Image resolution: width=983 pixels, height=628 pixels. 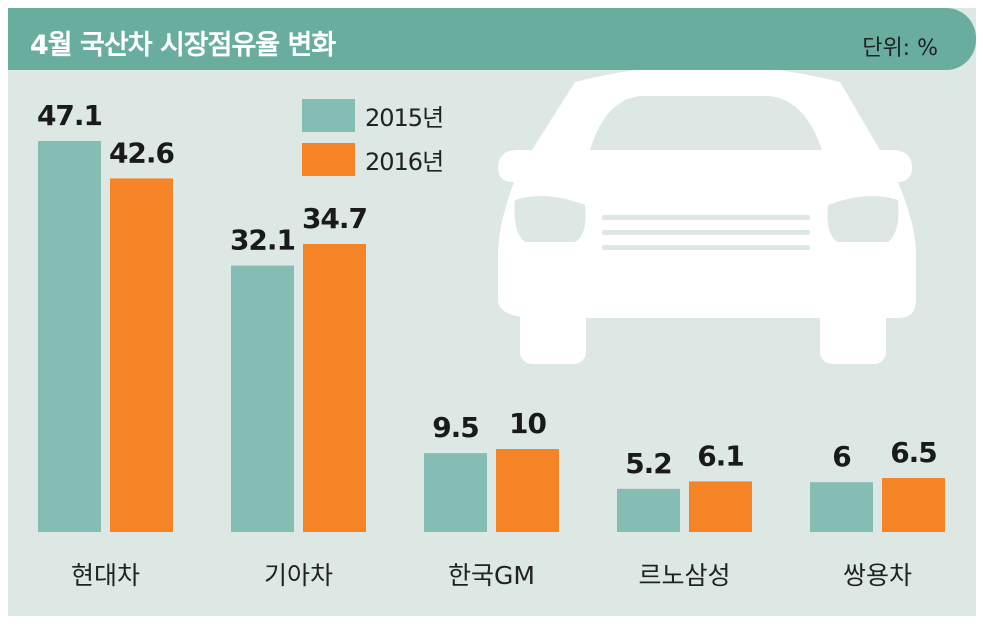 I want to click on unit-label: 단위: %, so click(x=900, y=48).